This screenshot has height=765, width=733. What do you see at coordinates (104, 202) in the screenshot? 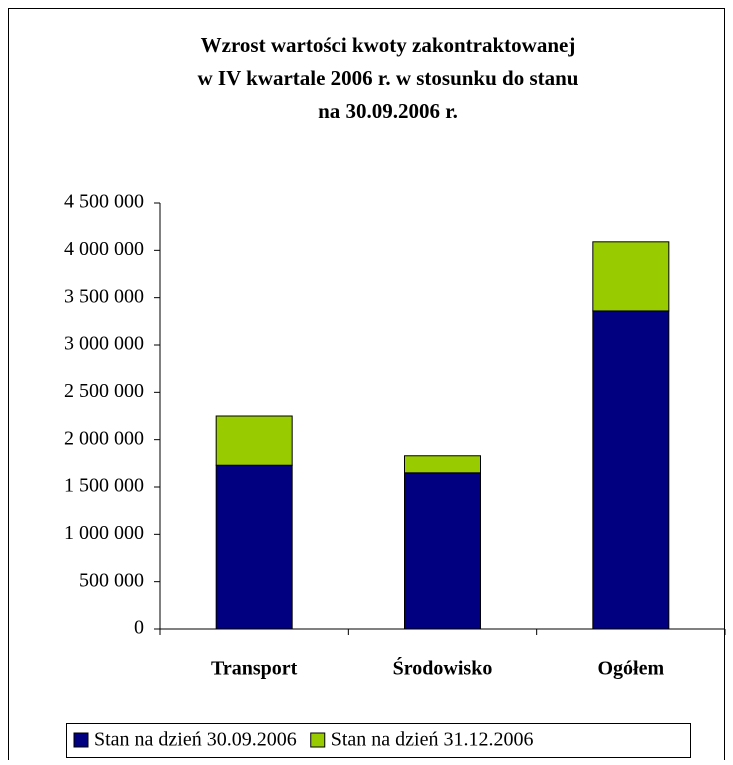
I see `y-tick-label: 4 500 000` at bounding box center [104, 202].